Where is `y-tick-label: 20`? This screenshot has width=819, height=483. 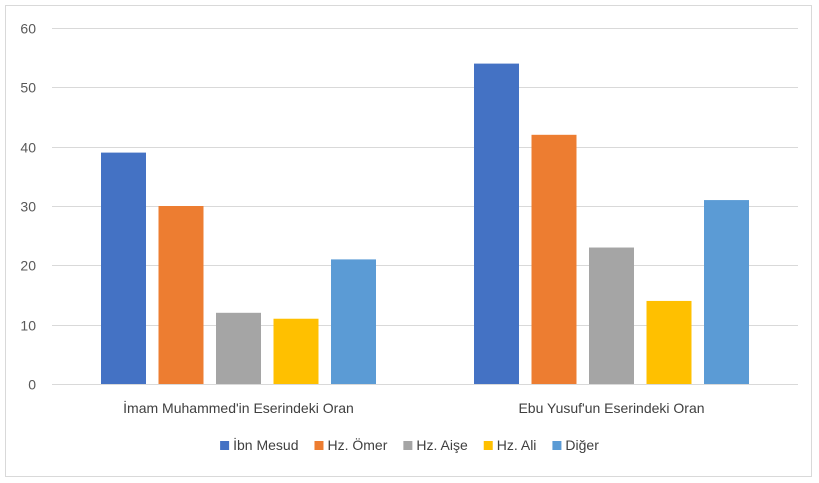 y-tick-label: 20 is located at coordinates (28, 266).